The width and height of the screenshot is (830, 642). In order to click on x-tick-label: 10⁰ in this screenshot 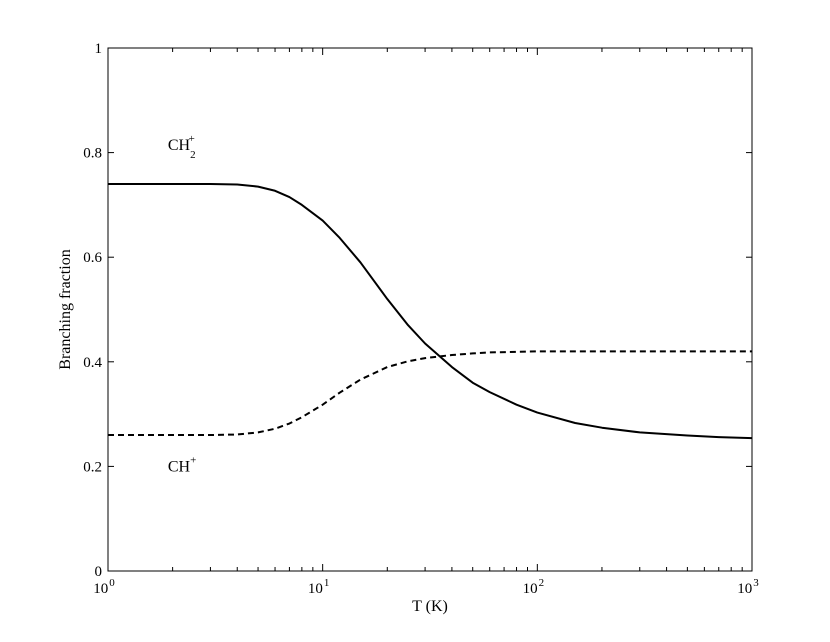, I will do `click(104, 587)`.